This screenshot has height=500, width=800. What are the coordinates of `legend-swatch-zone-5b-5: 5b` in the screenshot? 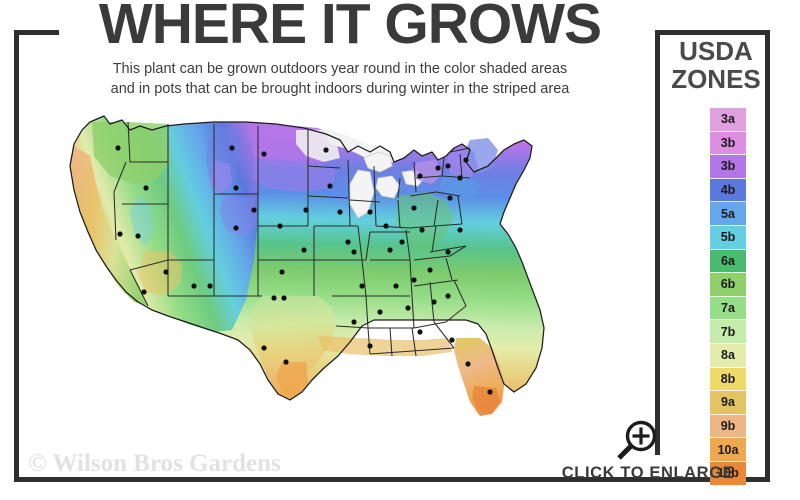 It's located at (728, 237).